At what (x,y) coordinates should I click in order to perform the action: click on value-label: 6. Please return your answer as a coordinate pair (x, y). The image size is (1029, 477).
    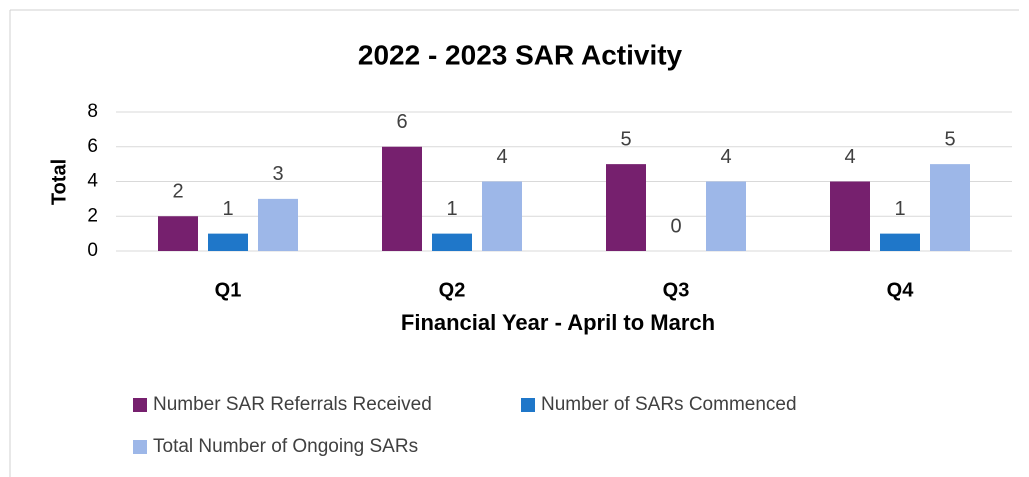
    Looking at the image, I should click on (401, 122).